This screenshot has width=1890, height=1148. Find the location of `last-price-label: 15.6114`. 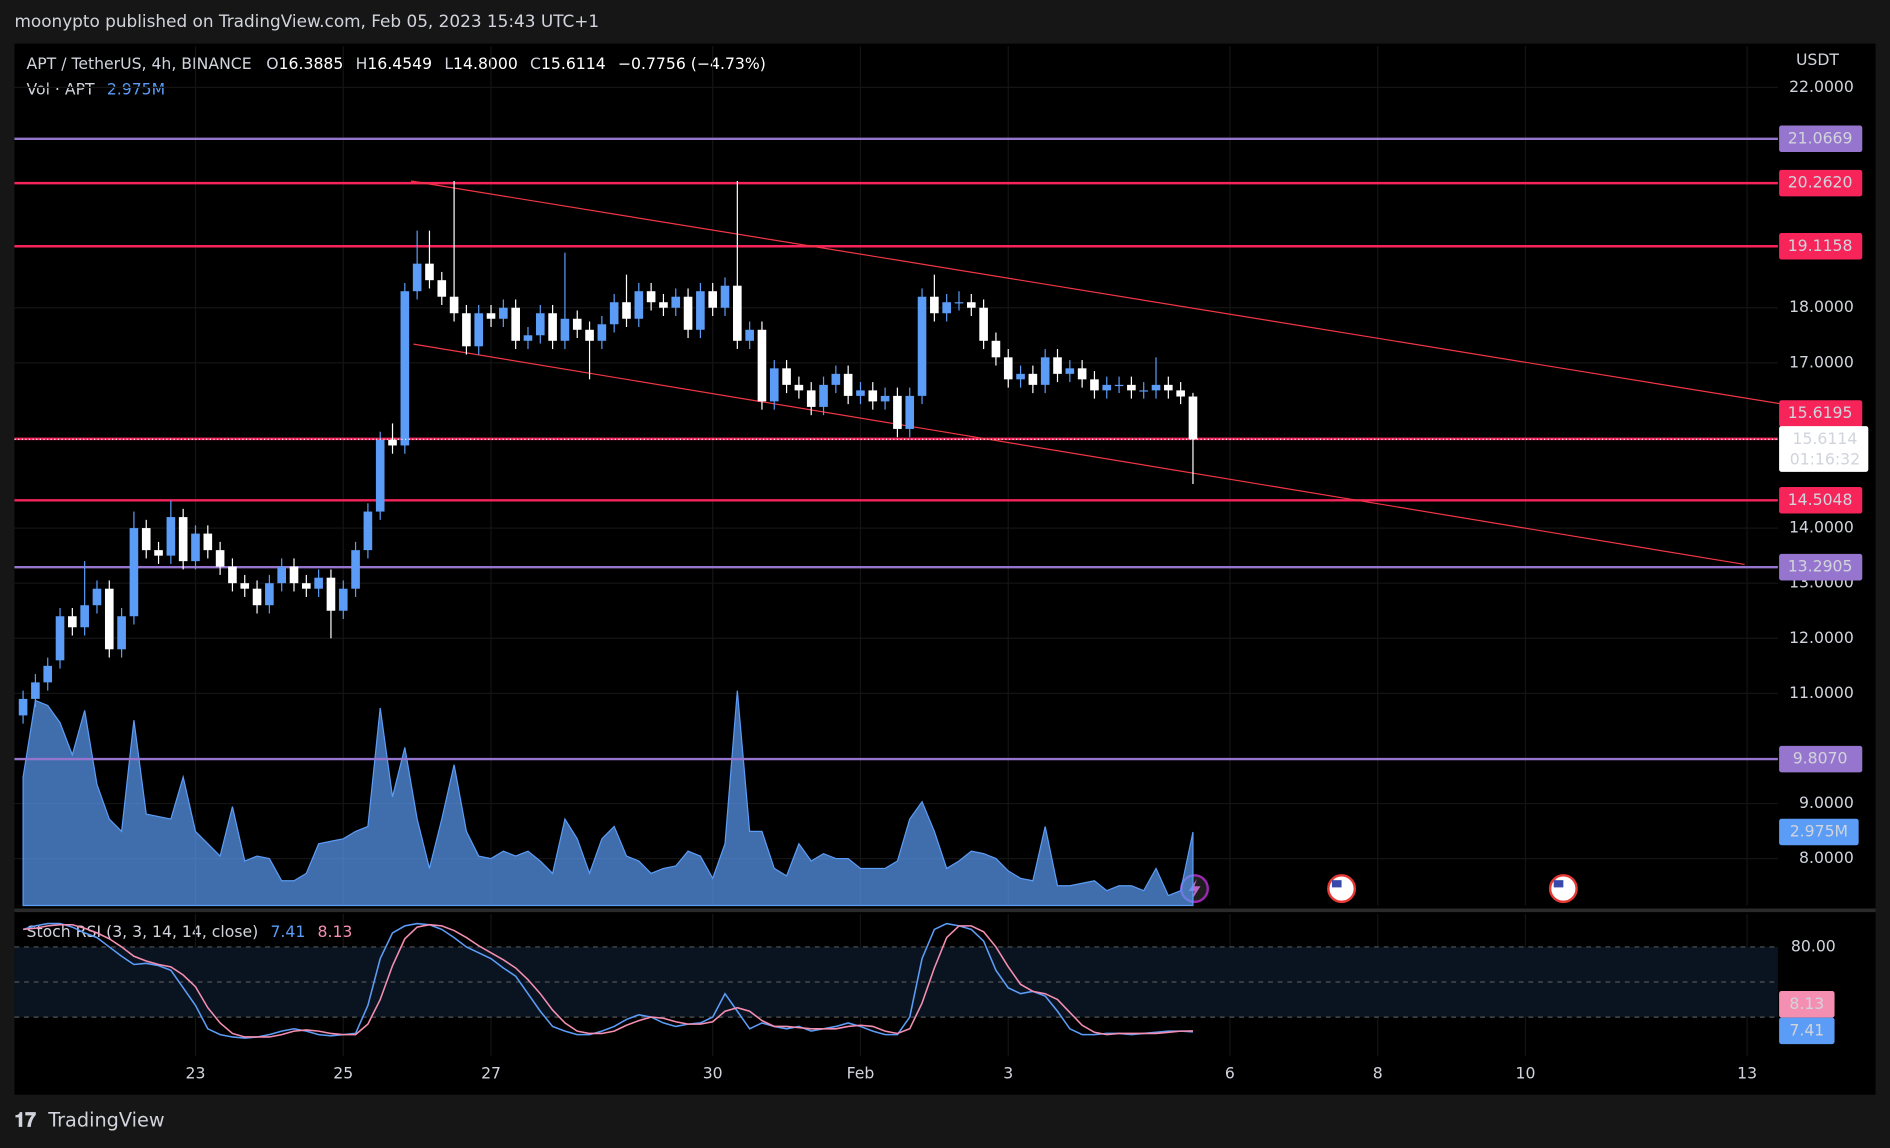

last-price-label: 15.6114 is located at coordinates (1825, 438).